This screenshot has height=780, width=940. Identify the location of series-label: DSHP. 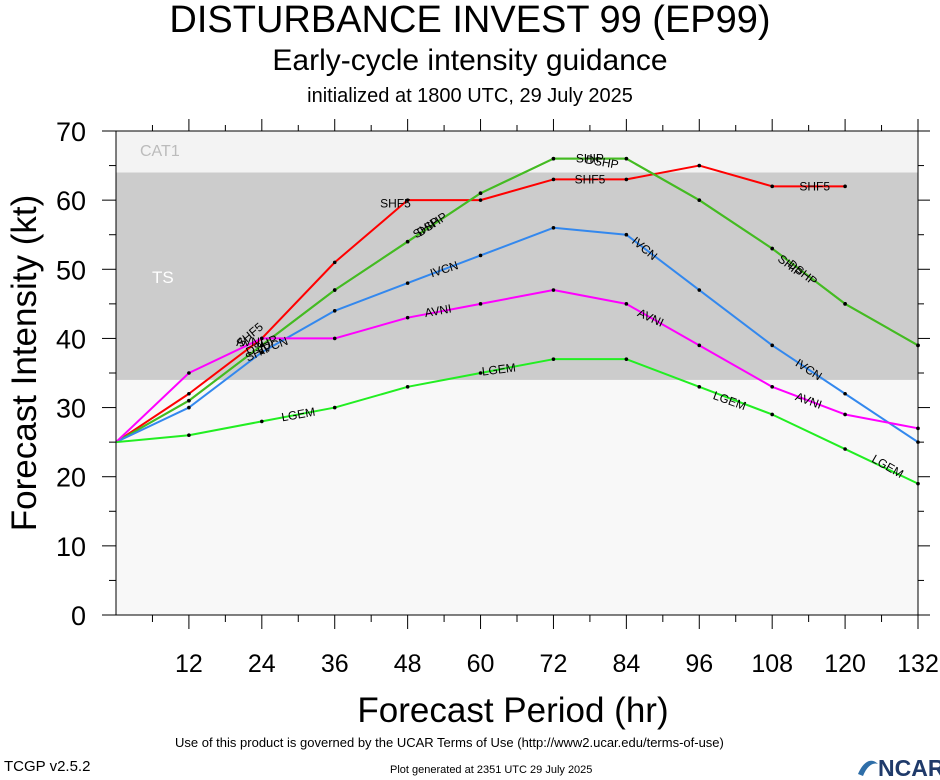
(601, 162).